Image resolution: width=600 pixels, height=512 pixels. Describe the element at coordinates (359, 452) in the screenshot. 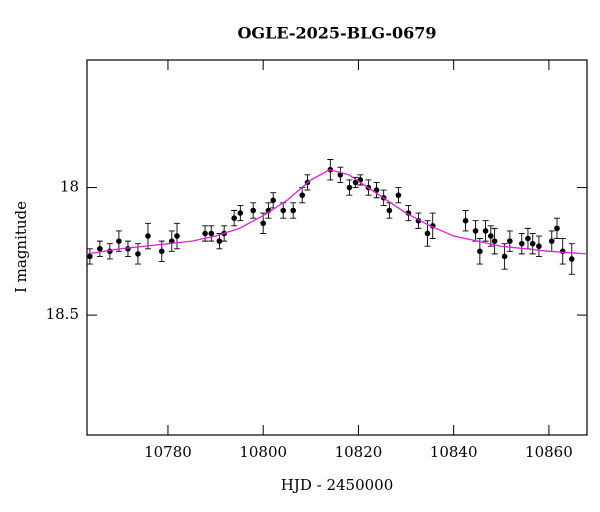

I see `x-tick-label: 10820` at that location.